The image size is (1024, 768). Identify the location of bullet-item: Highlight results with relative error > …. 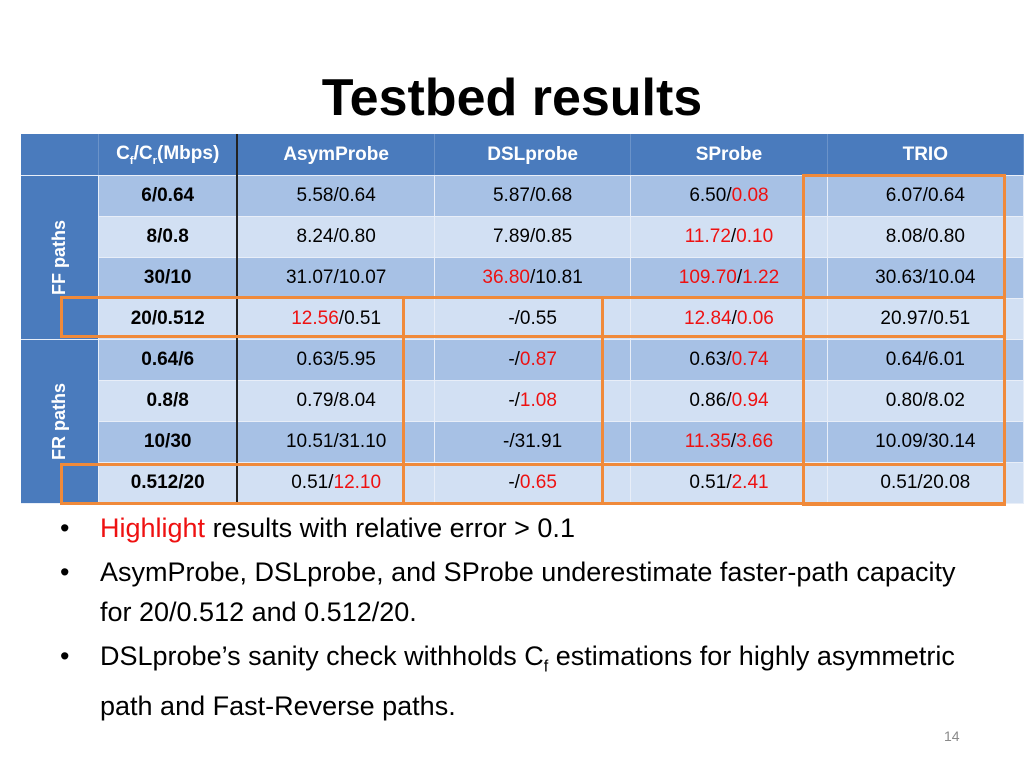
(510, 528).